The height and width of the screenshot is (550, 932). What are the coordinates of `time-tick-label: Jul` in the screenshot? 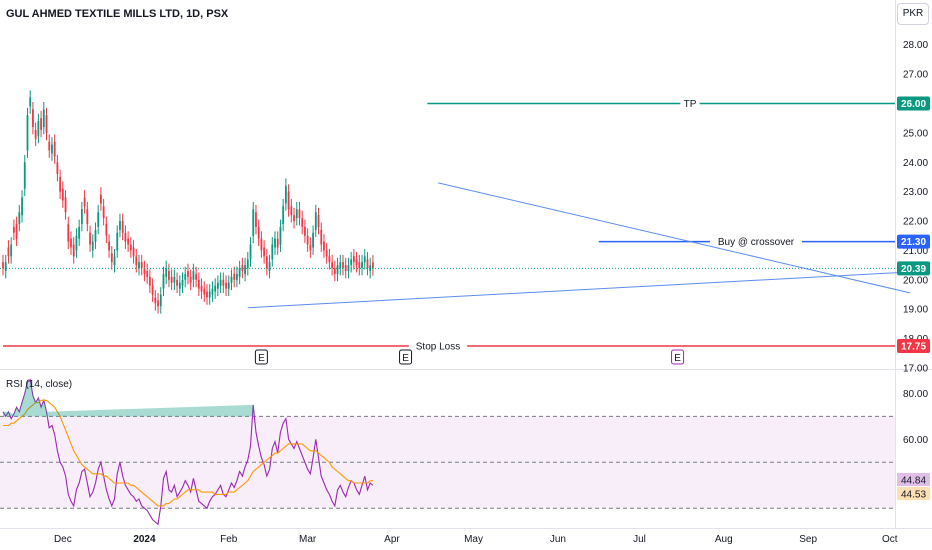 It's located at (639, 539).